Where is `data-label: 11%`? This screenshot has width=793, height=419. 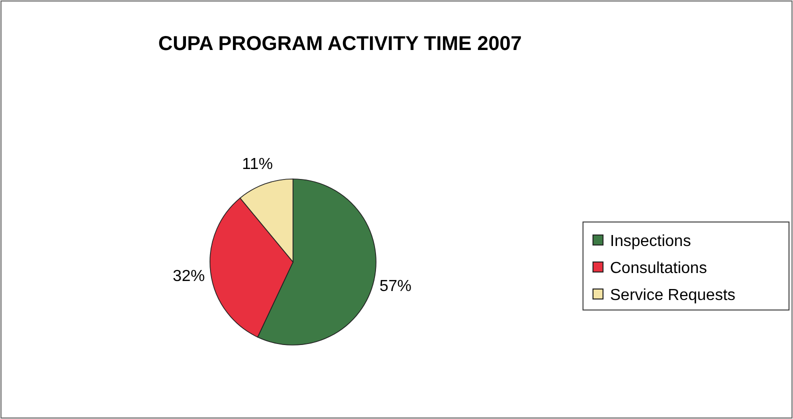
data-label: 11% is located at coordinates (257, 165).